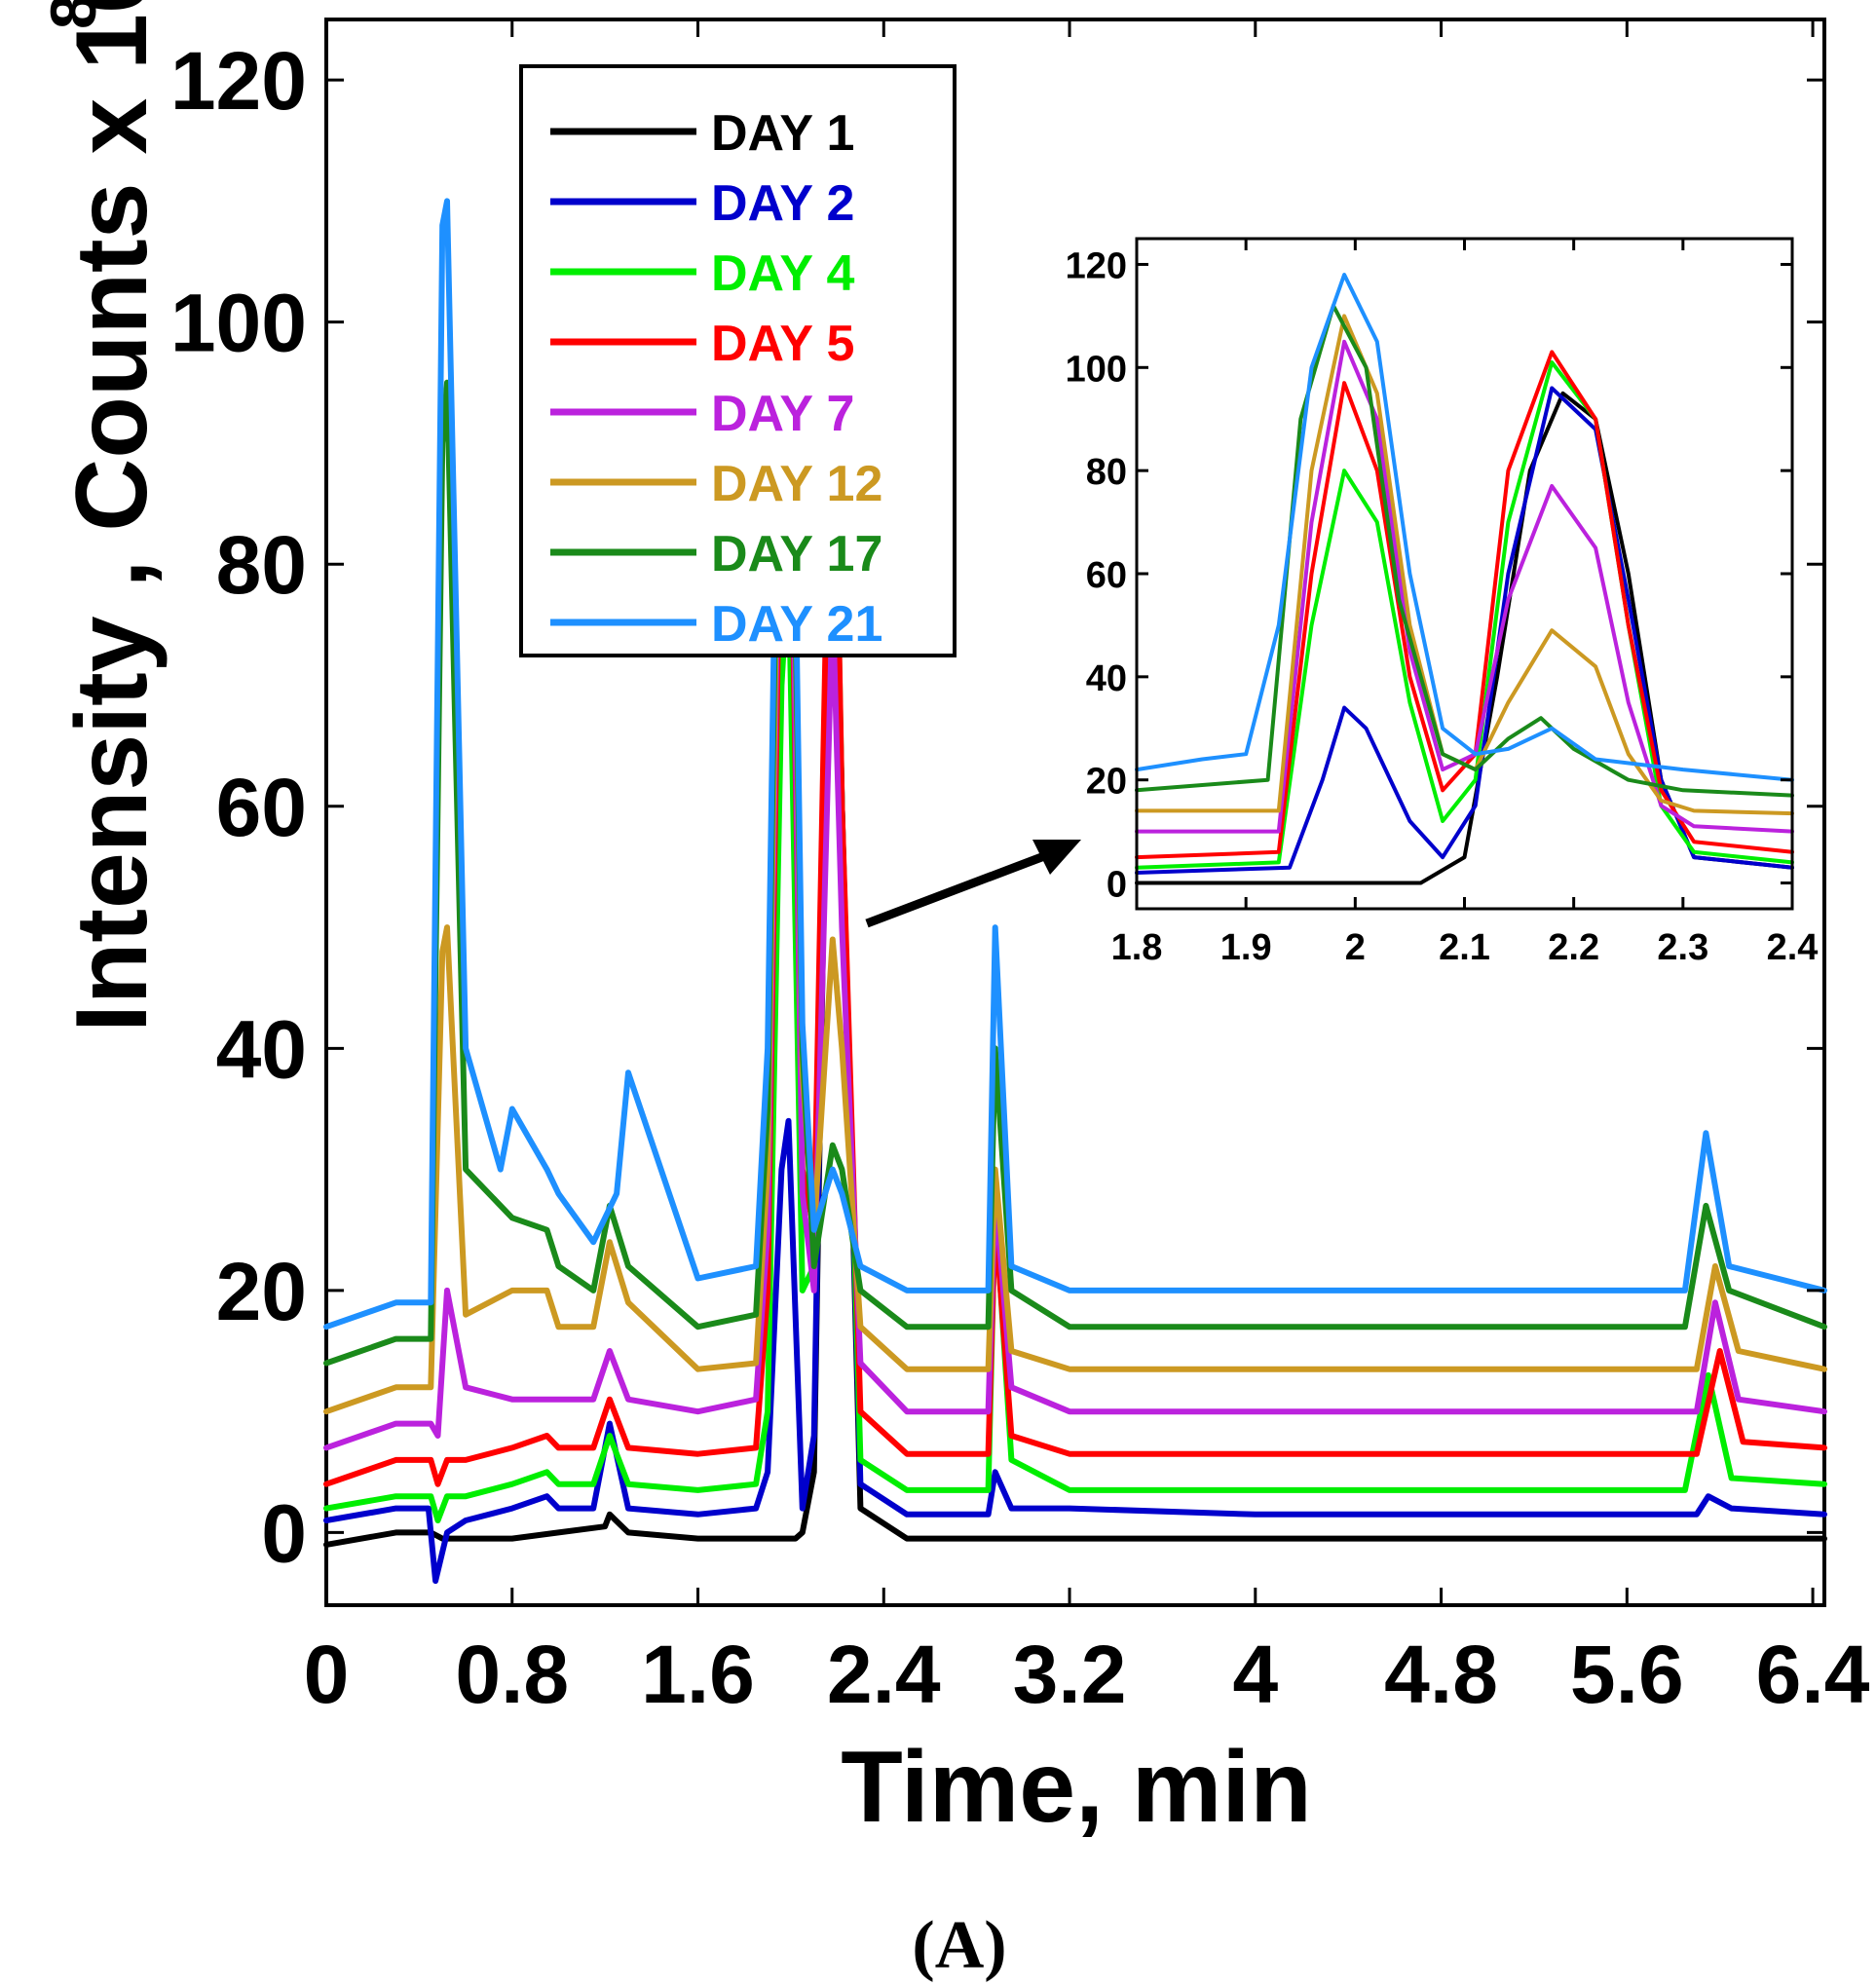 The image size is (1876, 1987). I want to click on inset-y-tick-label: 80, so click(1107, 472).